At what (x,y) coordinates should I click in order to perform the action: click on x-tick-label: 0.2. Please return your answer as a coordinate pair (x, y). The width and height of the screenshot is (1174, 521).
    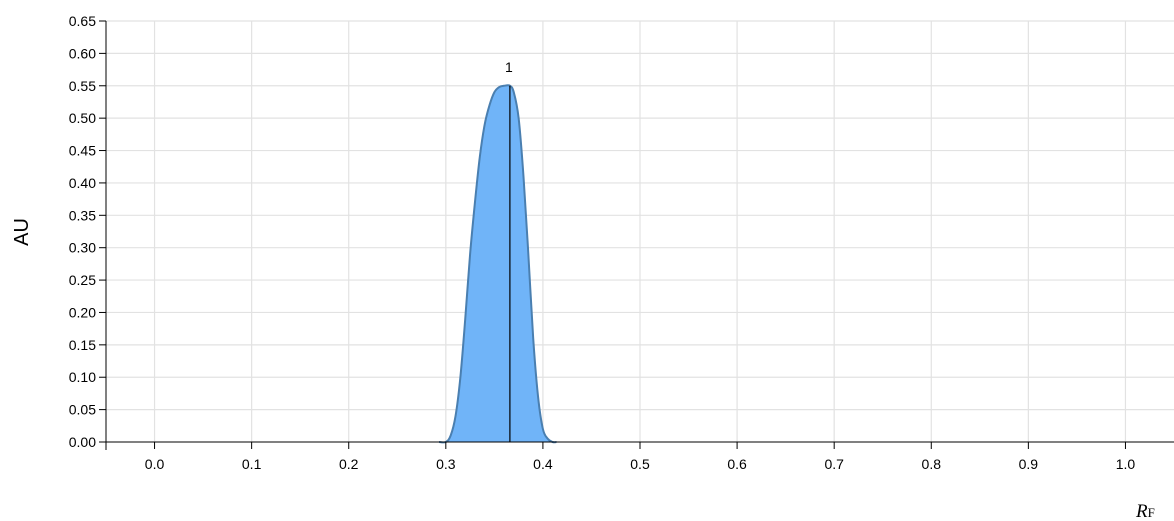
    Looking at the image, I should click on (349, 464).